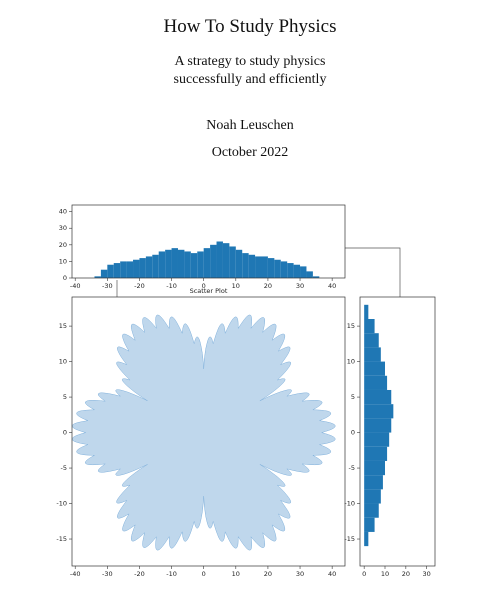 The width and height of the screenshot is (500, 602). What do you see at coordinates (249, 125) in the screenshot?
I see `author: Noah Leuschen` at bounding box center [249, 125].